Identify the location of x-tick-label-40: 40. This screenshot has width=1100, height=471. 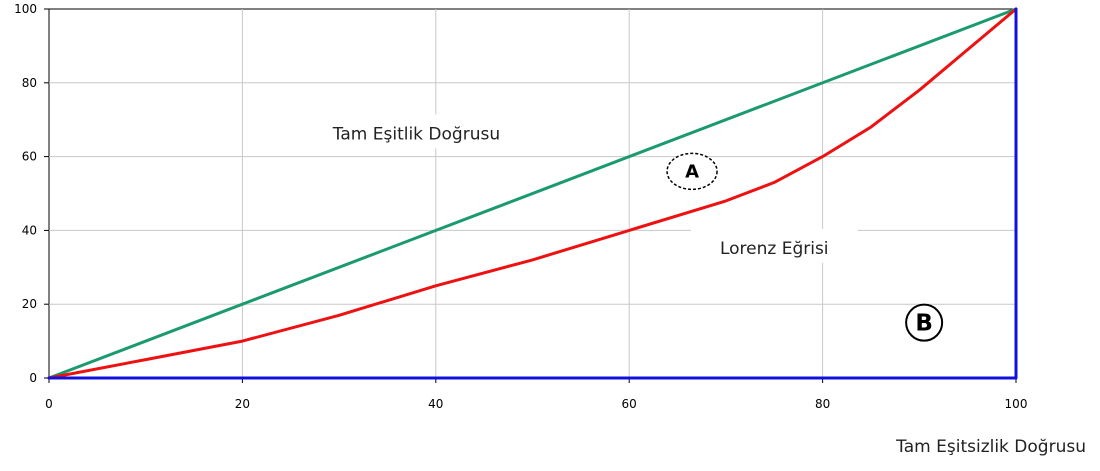
(435, 404).